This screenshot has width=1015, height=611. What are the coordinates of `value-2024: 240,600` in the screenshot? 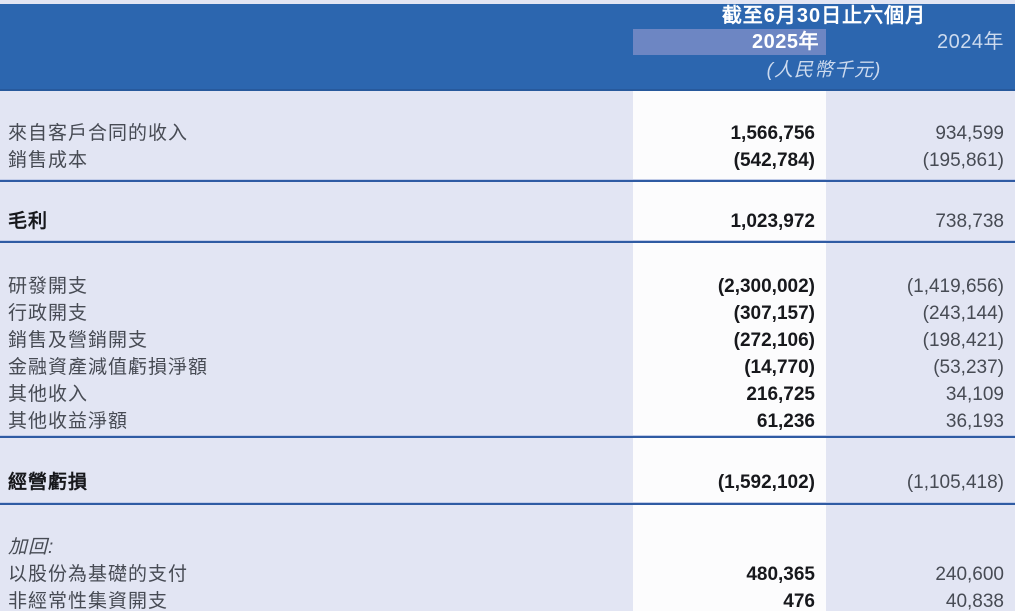 It's located at (969, 574).